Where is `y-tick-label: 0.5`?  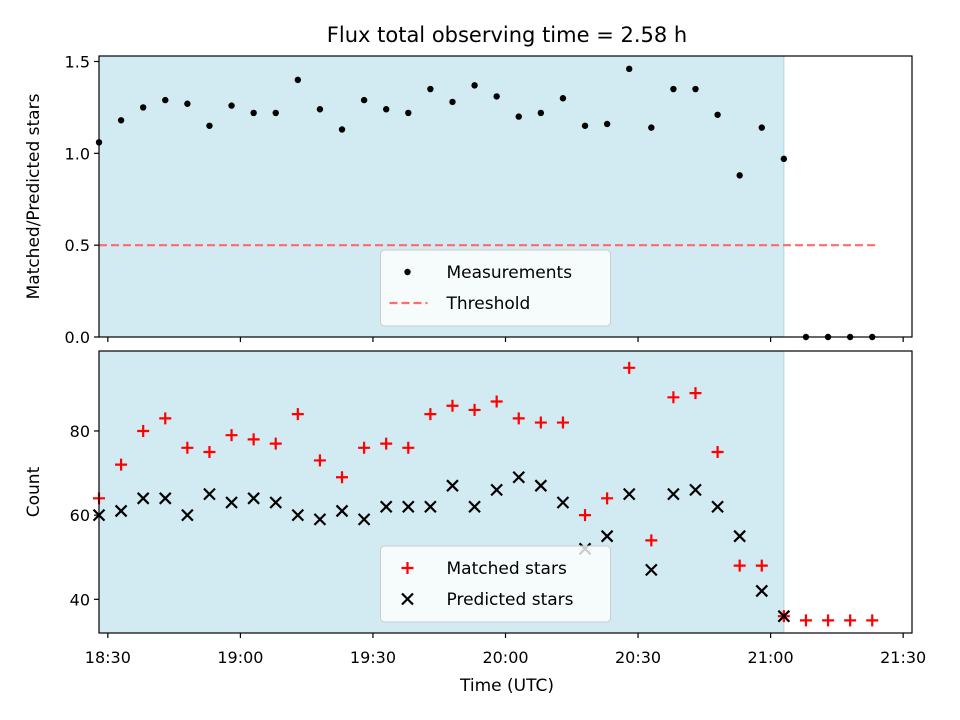 y-tick-label: 0.5 is located at coordinates (77, 245).